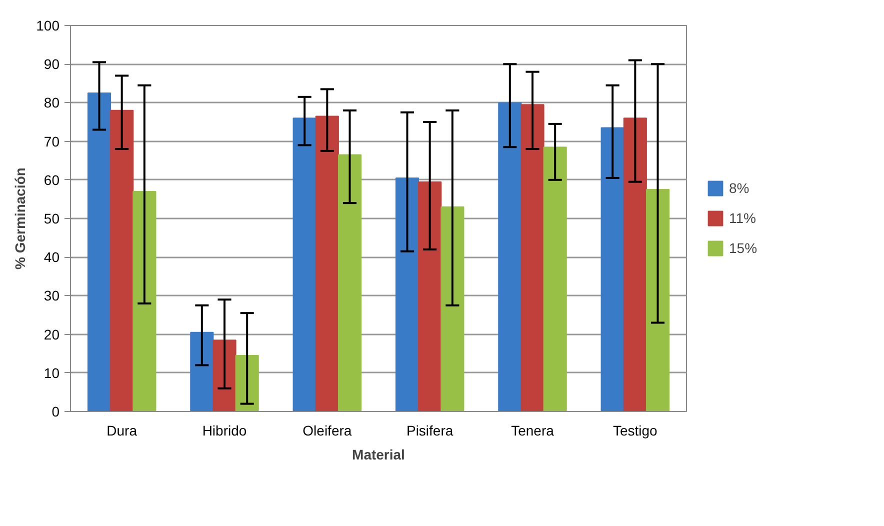 Image resolution: width=884 pixels, height=526 pixels. What do you see at coordinates (56, 412) in the screenshot?
I see `y-tick-label: 0` at bounding box center [56, 412].